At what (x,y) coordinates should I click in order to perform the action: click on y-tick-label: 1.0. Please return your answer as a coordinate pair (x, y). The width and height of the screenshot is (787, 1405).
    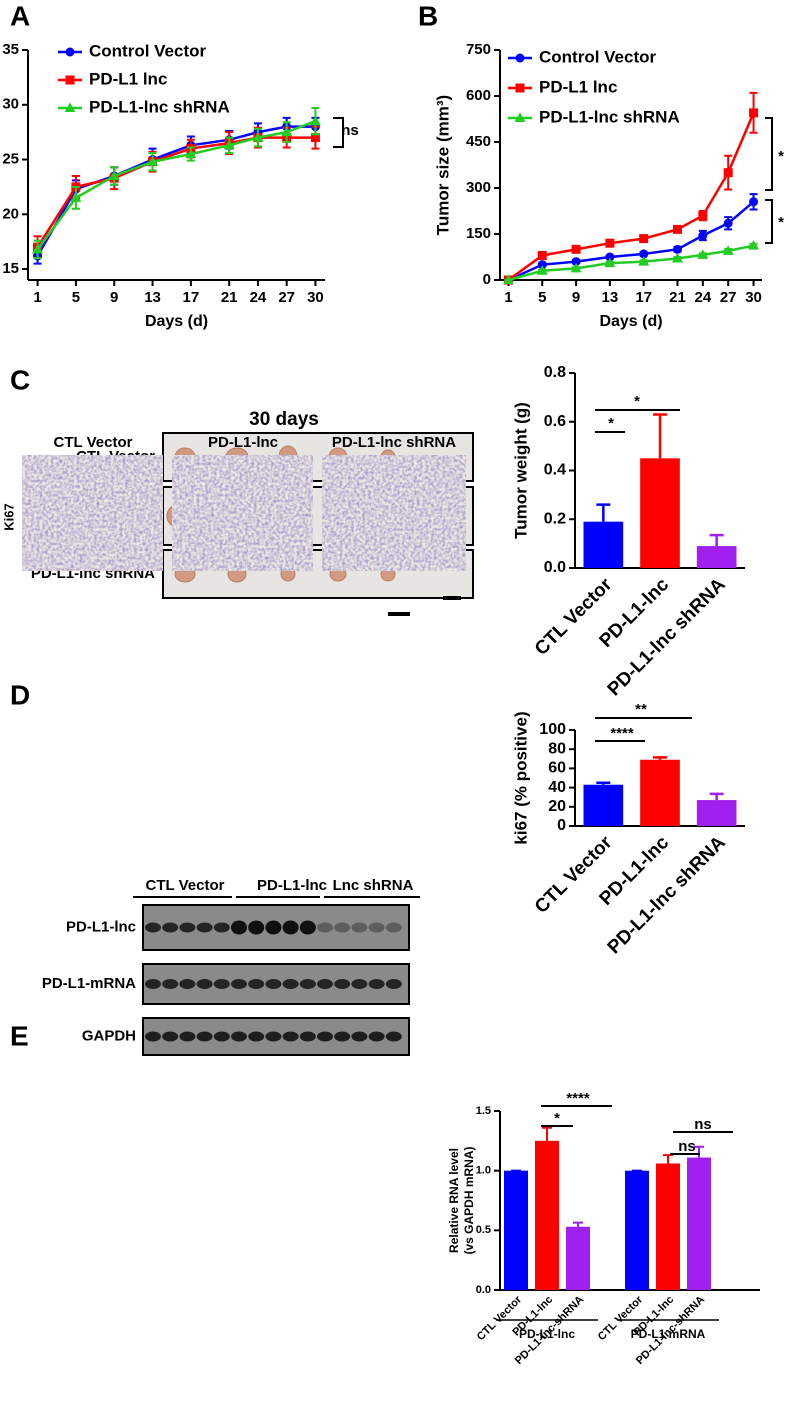
    Looking at the image, I should click on (483, 1171).